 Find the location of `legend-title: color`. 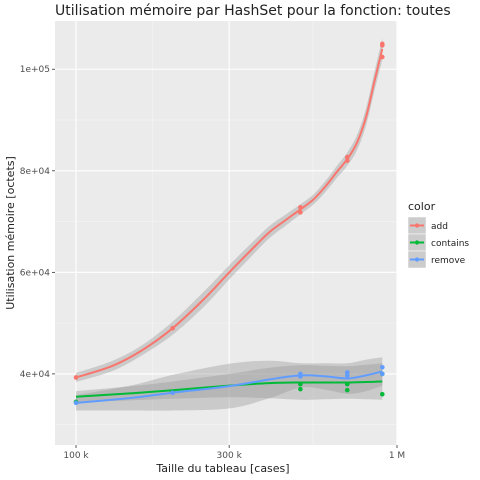

legend-title: color is located at coordinates (422, 206).